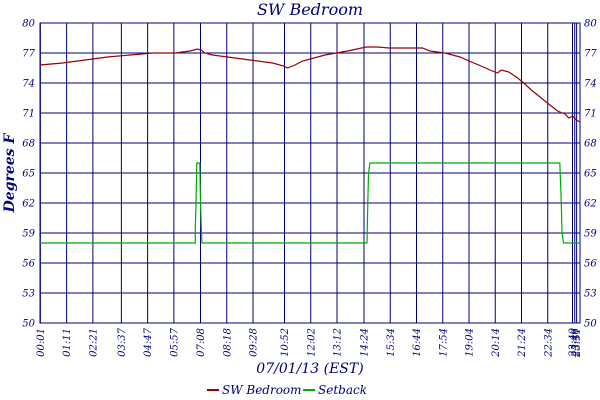 This screenshot has width=600, height=400. What do you see at coordinates (93, 342) in the screenshot?
I see `x-tick-label: 02:21` at bounding box center [93, 342].